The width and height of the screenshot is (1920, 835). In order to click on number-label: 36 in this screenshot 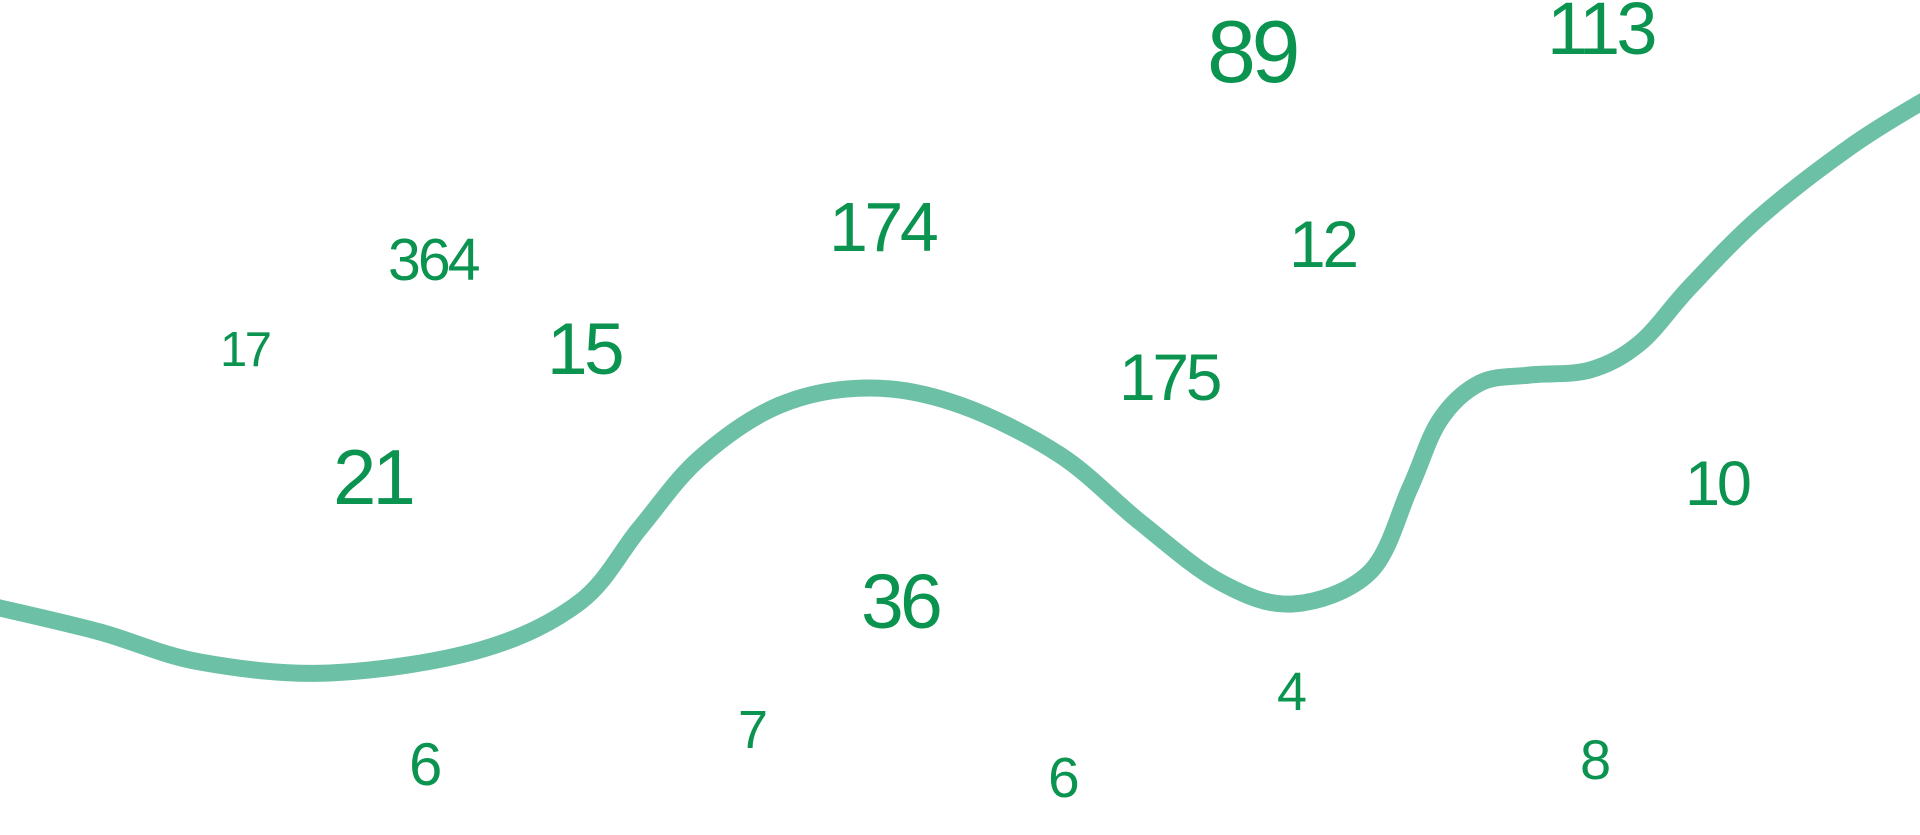, I will do `click(902, 602)`.